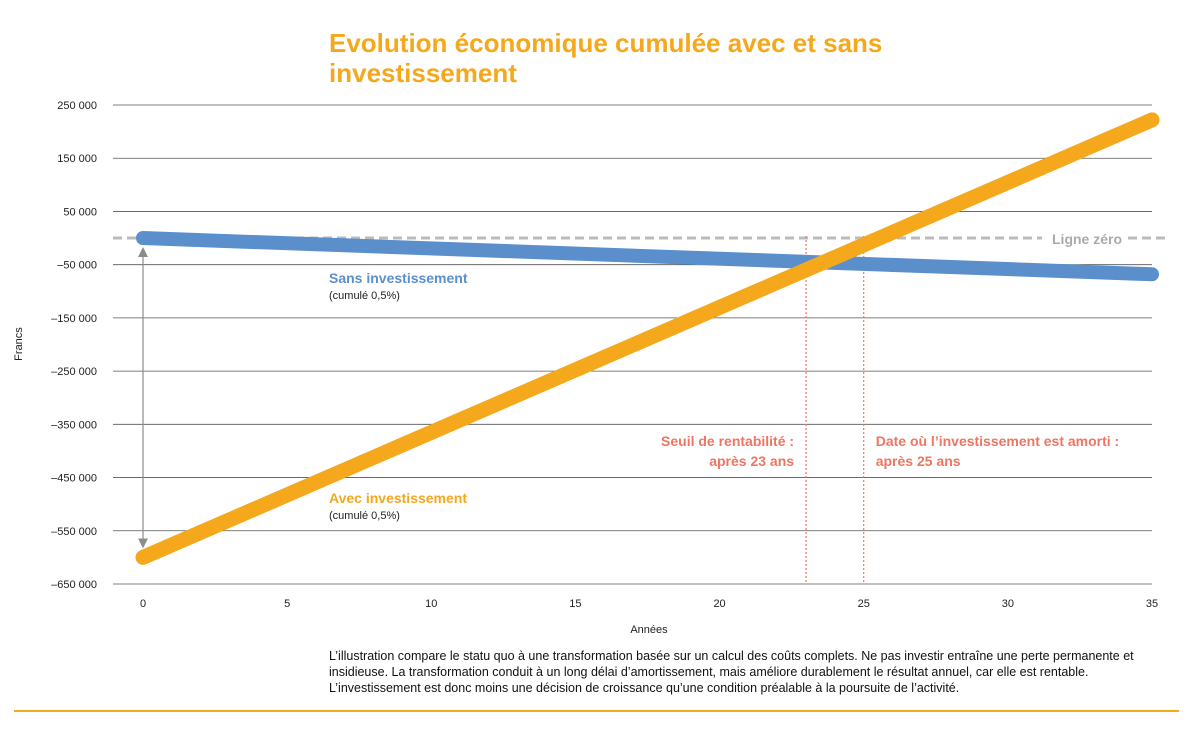 Image resolution: width=1199 pixels, height=742 pixels. Describe the element at coordinates (751, 461) in the screenshot. I see `annotation-line: après 23 ans` at that location.